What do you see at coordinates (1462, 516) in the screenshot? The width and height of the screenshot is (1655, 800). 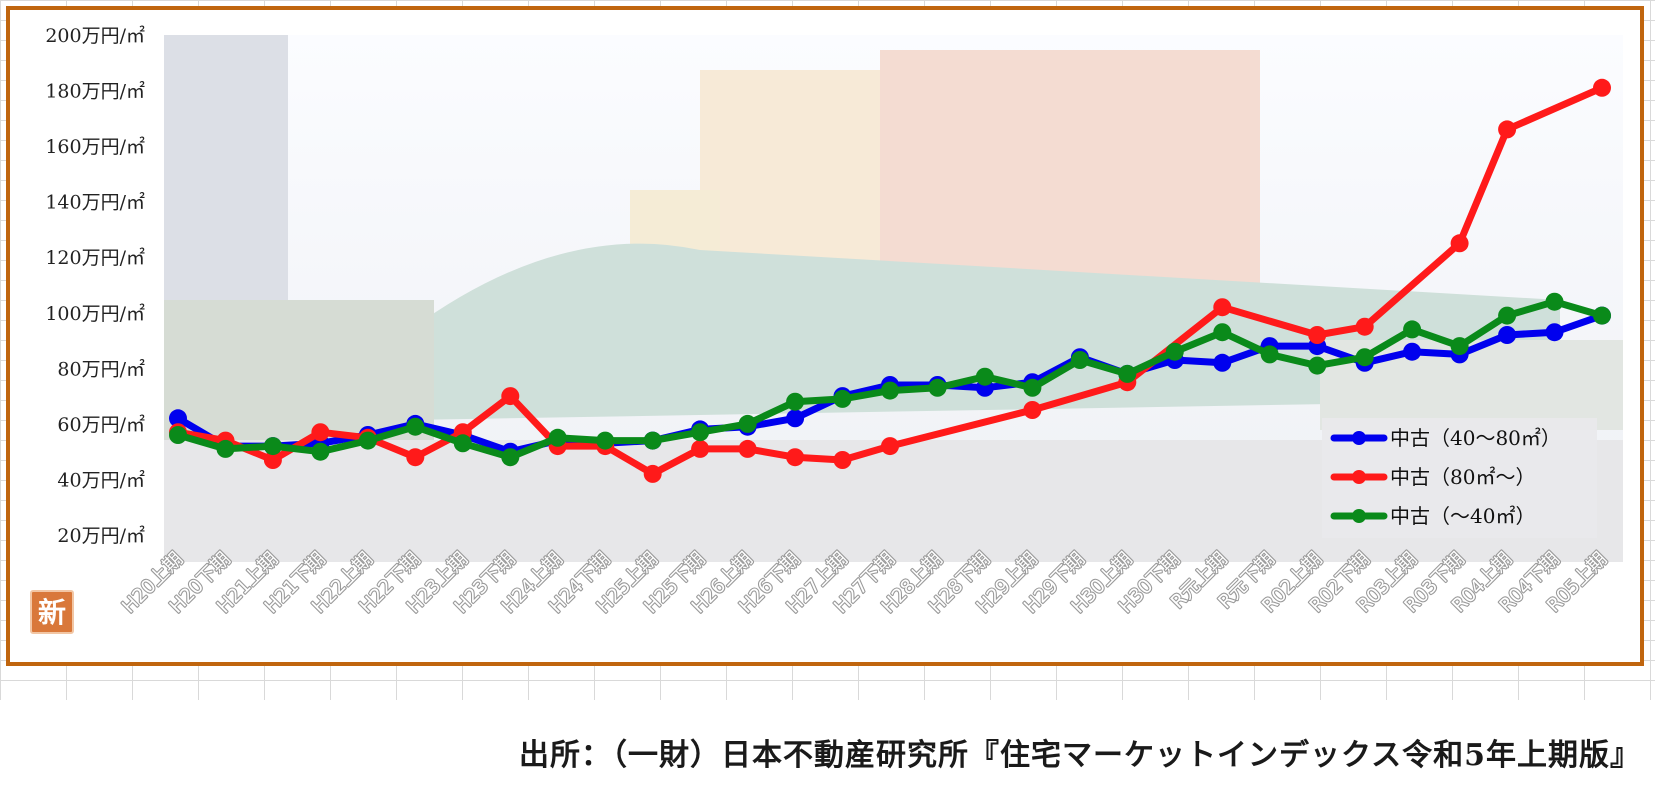 I see `legend-label: 中古（～40㎡）` at bounding box center [1462, 516].